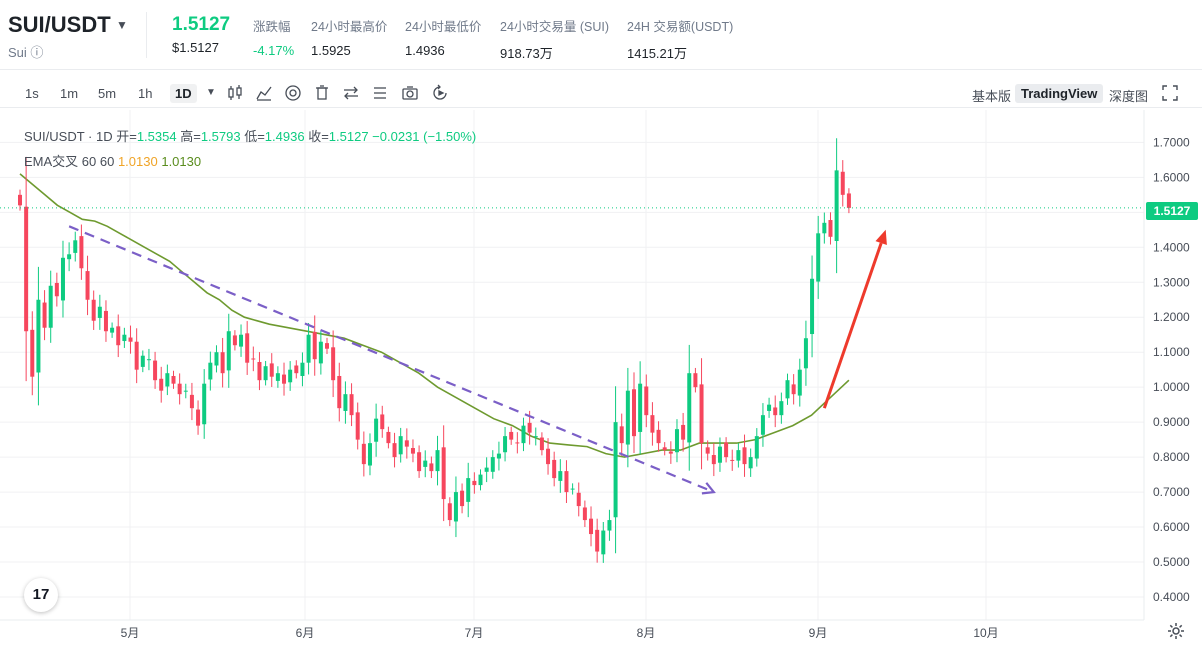  I want to click on screenshot-icon, so click(410, 93).